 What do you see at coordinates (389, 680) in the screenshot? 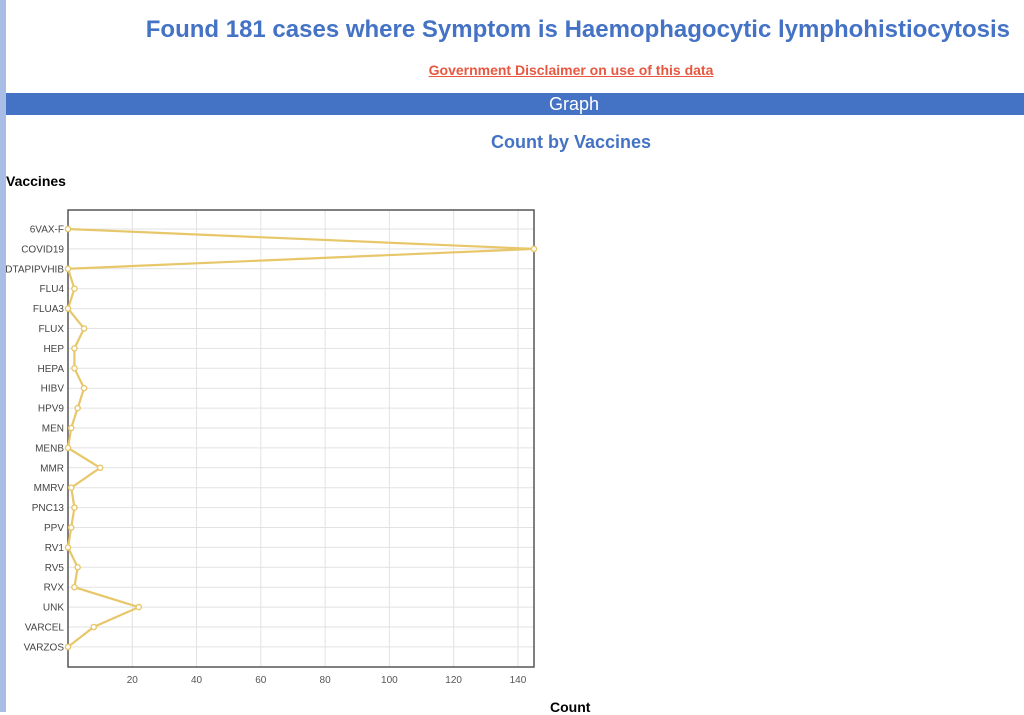
I see `x-tick-label: 100` at bounding box center [389, 680].